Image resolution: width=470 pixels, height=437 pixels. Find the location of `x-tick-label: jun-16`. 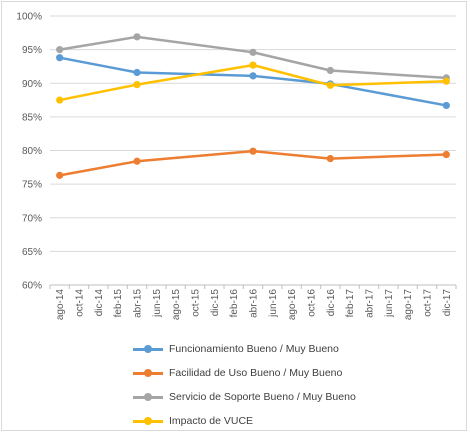

x-tick-label: jun-16 is located at coordinates (273, 303).